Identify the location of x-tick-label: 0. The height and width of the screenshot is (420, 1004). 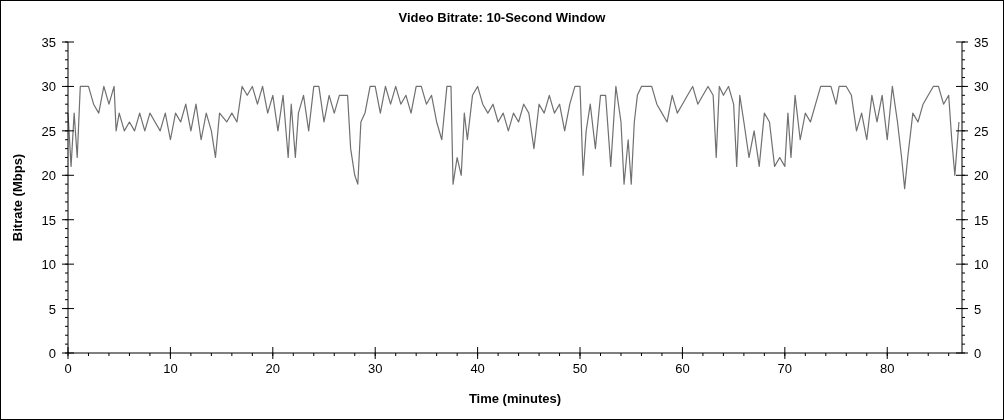
(68, 368).